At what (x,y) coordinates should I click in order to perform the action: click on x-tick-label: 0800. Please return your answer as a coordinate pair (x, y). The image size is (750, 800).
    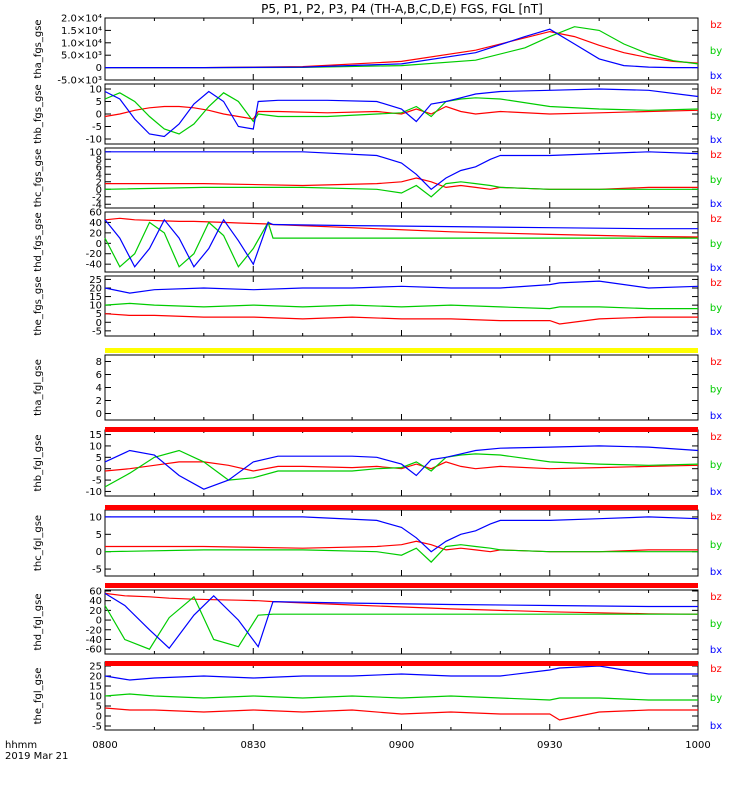
    Looking at the image, I should click on (104, 745).